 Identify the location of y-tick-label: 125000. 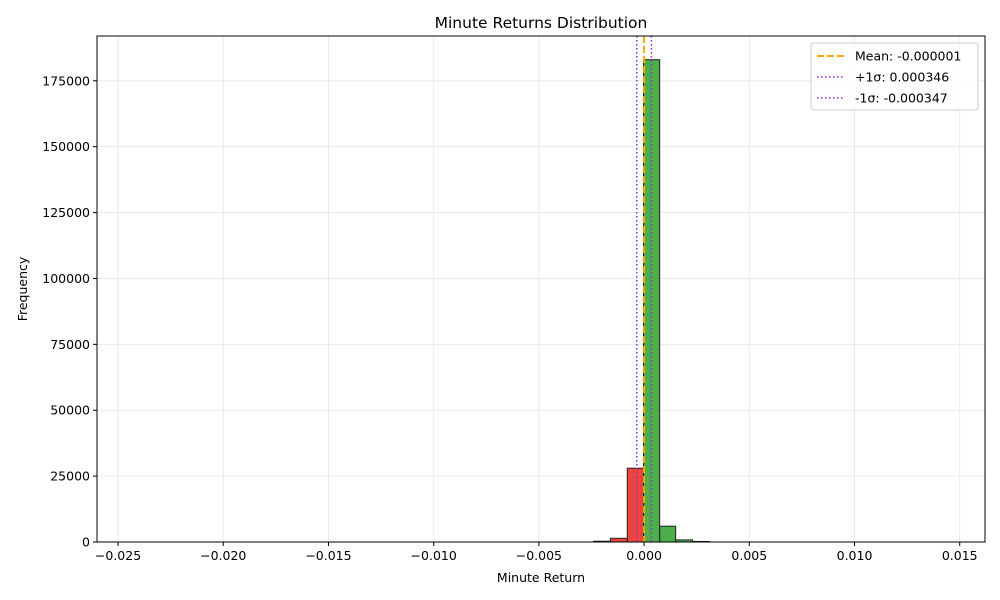
(66, 212).